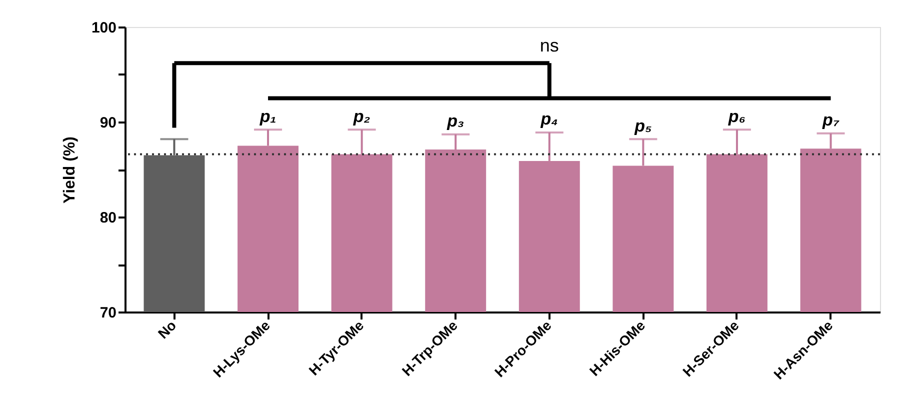  What do you see at coordinates (267, 116) in the screenshot?
I see `annotation: p₁` at bounding box center [267, 116].